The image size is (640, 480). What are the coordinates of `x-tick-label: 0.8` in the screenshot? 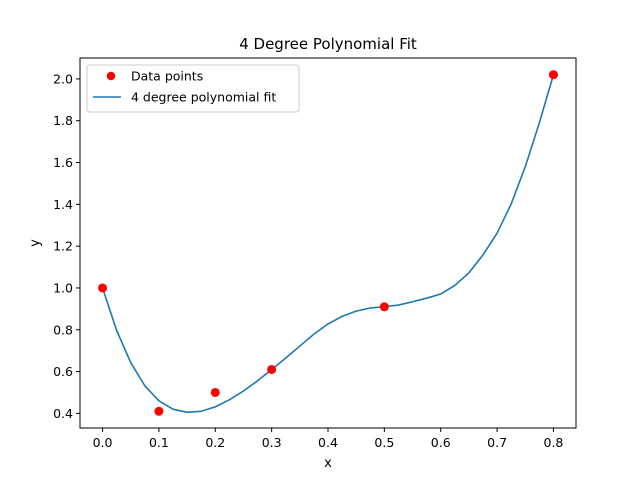 It's located at (554, 442).